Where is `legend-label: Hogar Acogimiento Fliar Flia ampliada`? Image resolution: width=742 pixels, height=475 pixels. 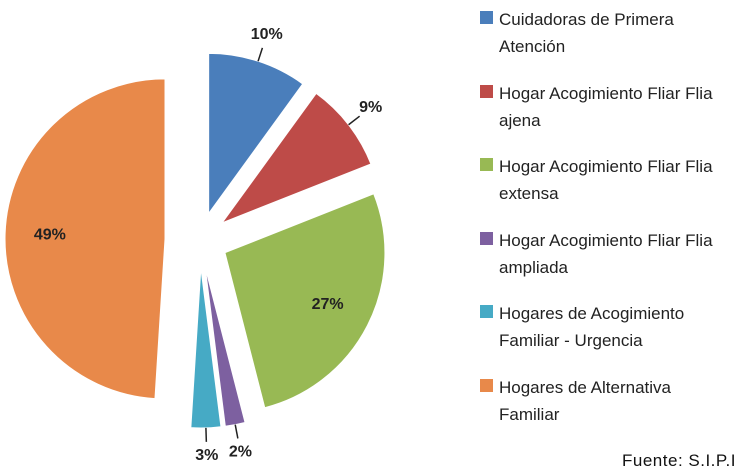
legend-label: Hogar Acogimiento Fliar Flia ampliada is located at coordinates (606, 253).